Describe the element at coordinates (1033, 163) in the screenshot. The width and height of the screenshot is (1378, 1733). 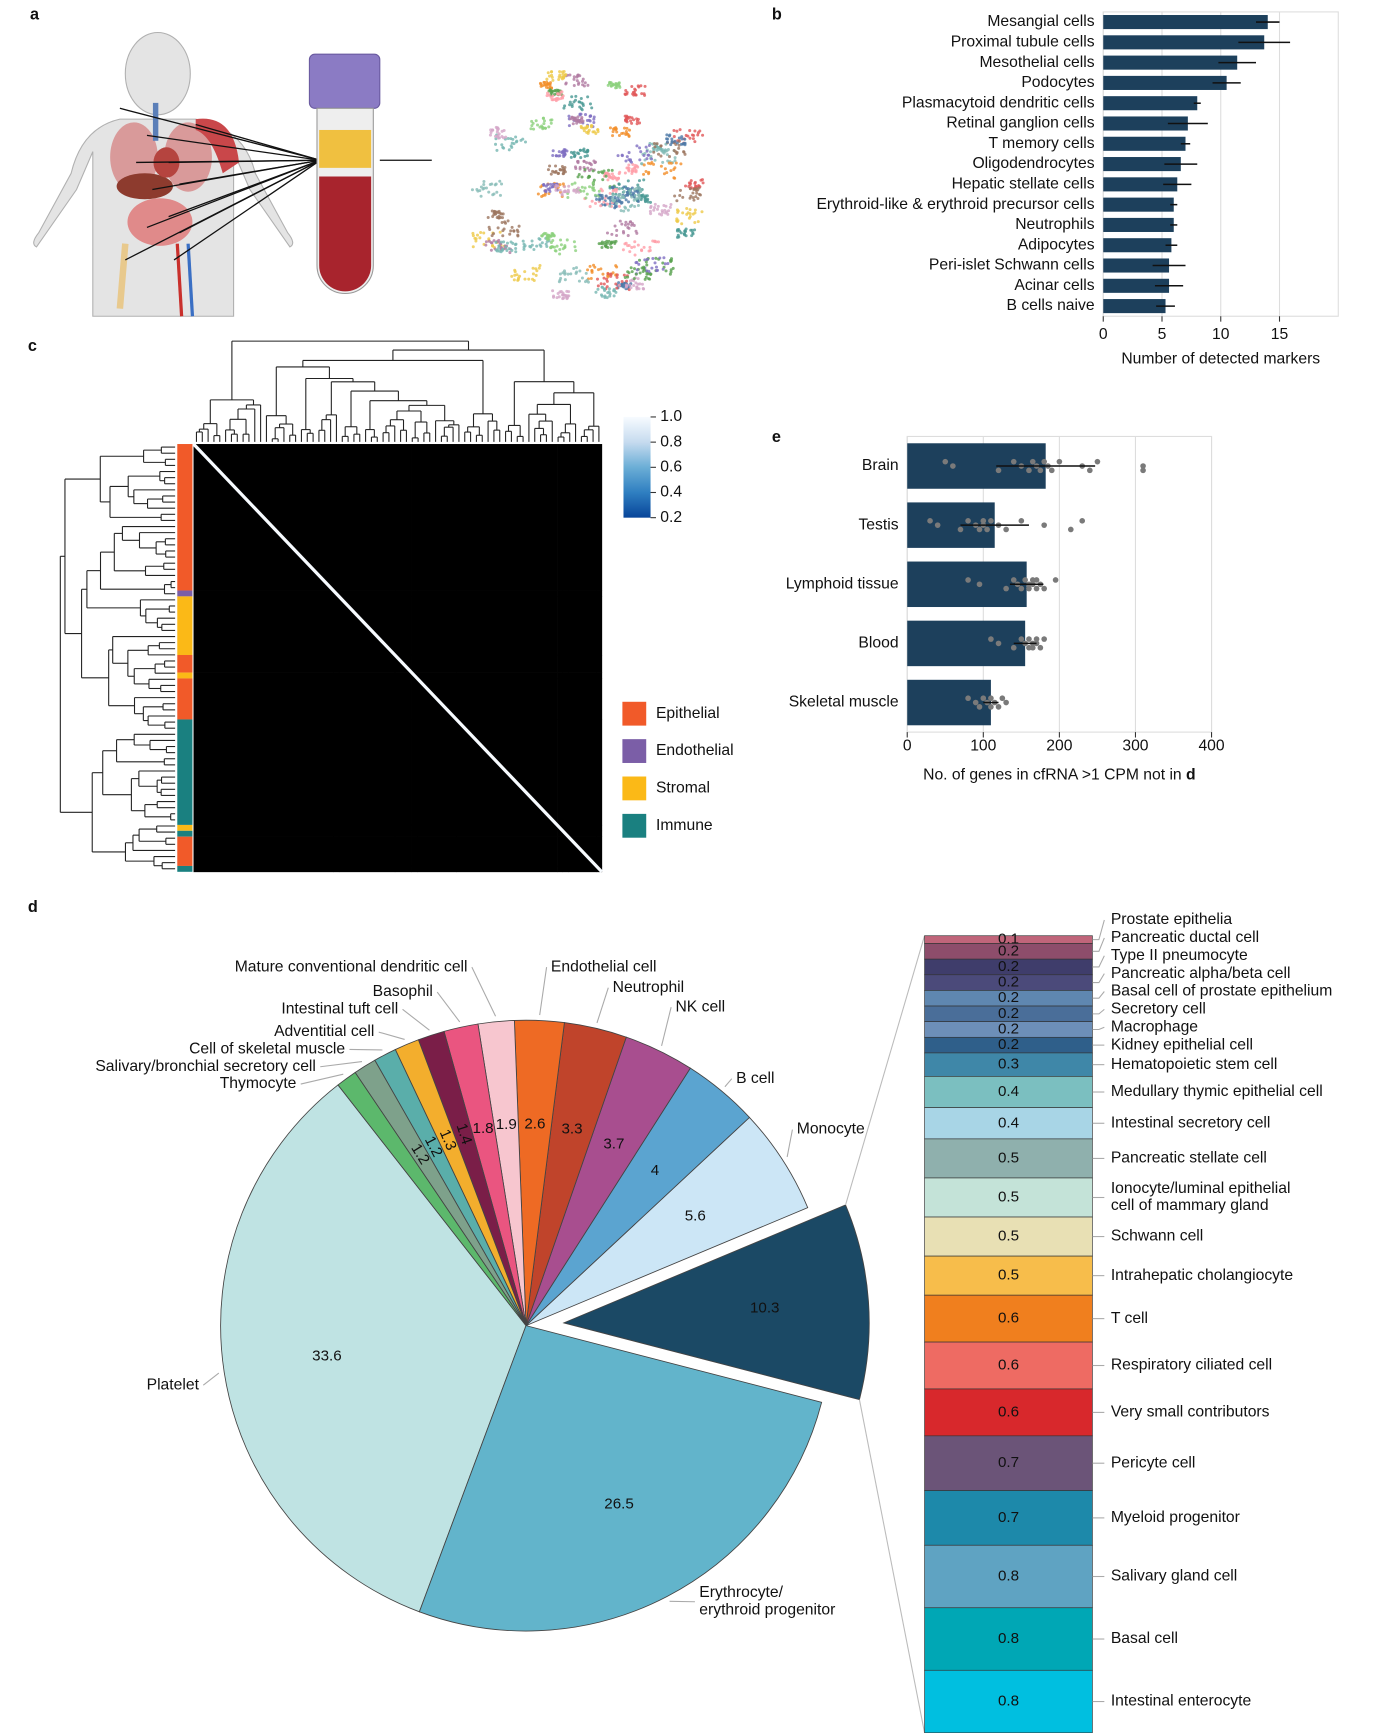
I see `y-tick-label: Oligodendrocytes` at that location.